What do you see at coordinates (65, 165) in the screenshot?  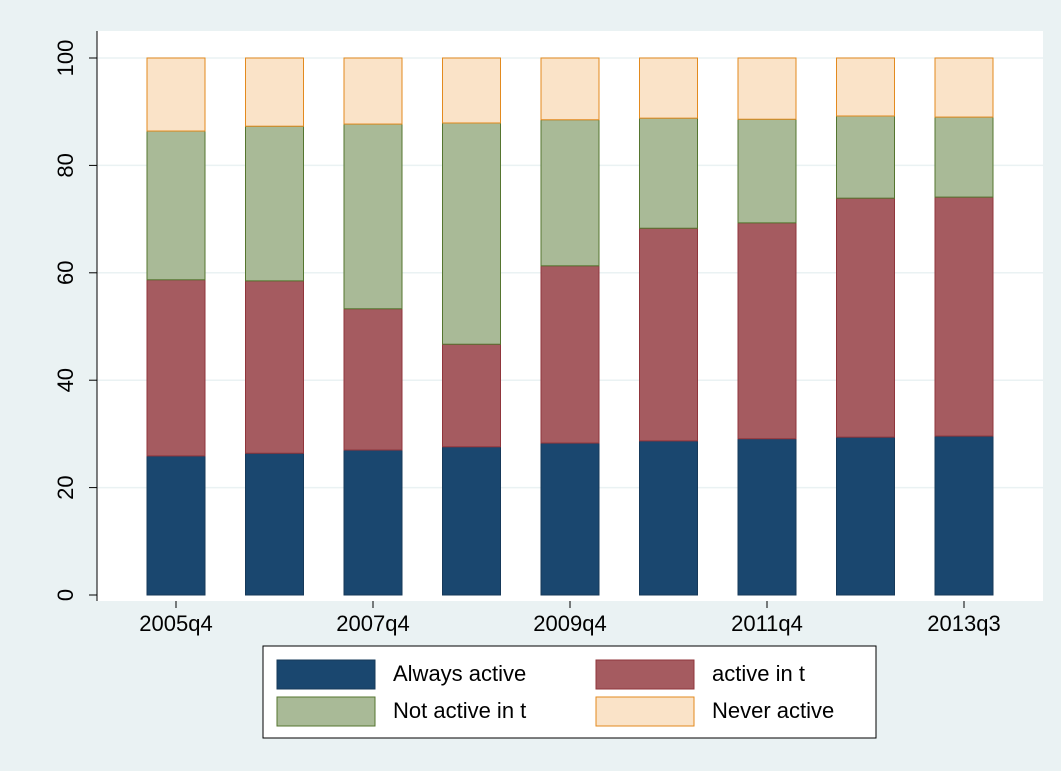 I see `y-tick-label: 80` at bounding box center [65, 165].